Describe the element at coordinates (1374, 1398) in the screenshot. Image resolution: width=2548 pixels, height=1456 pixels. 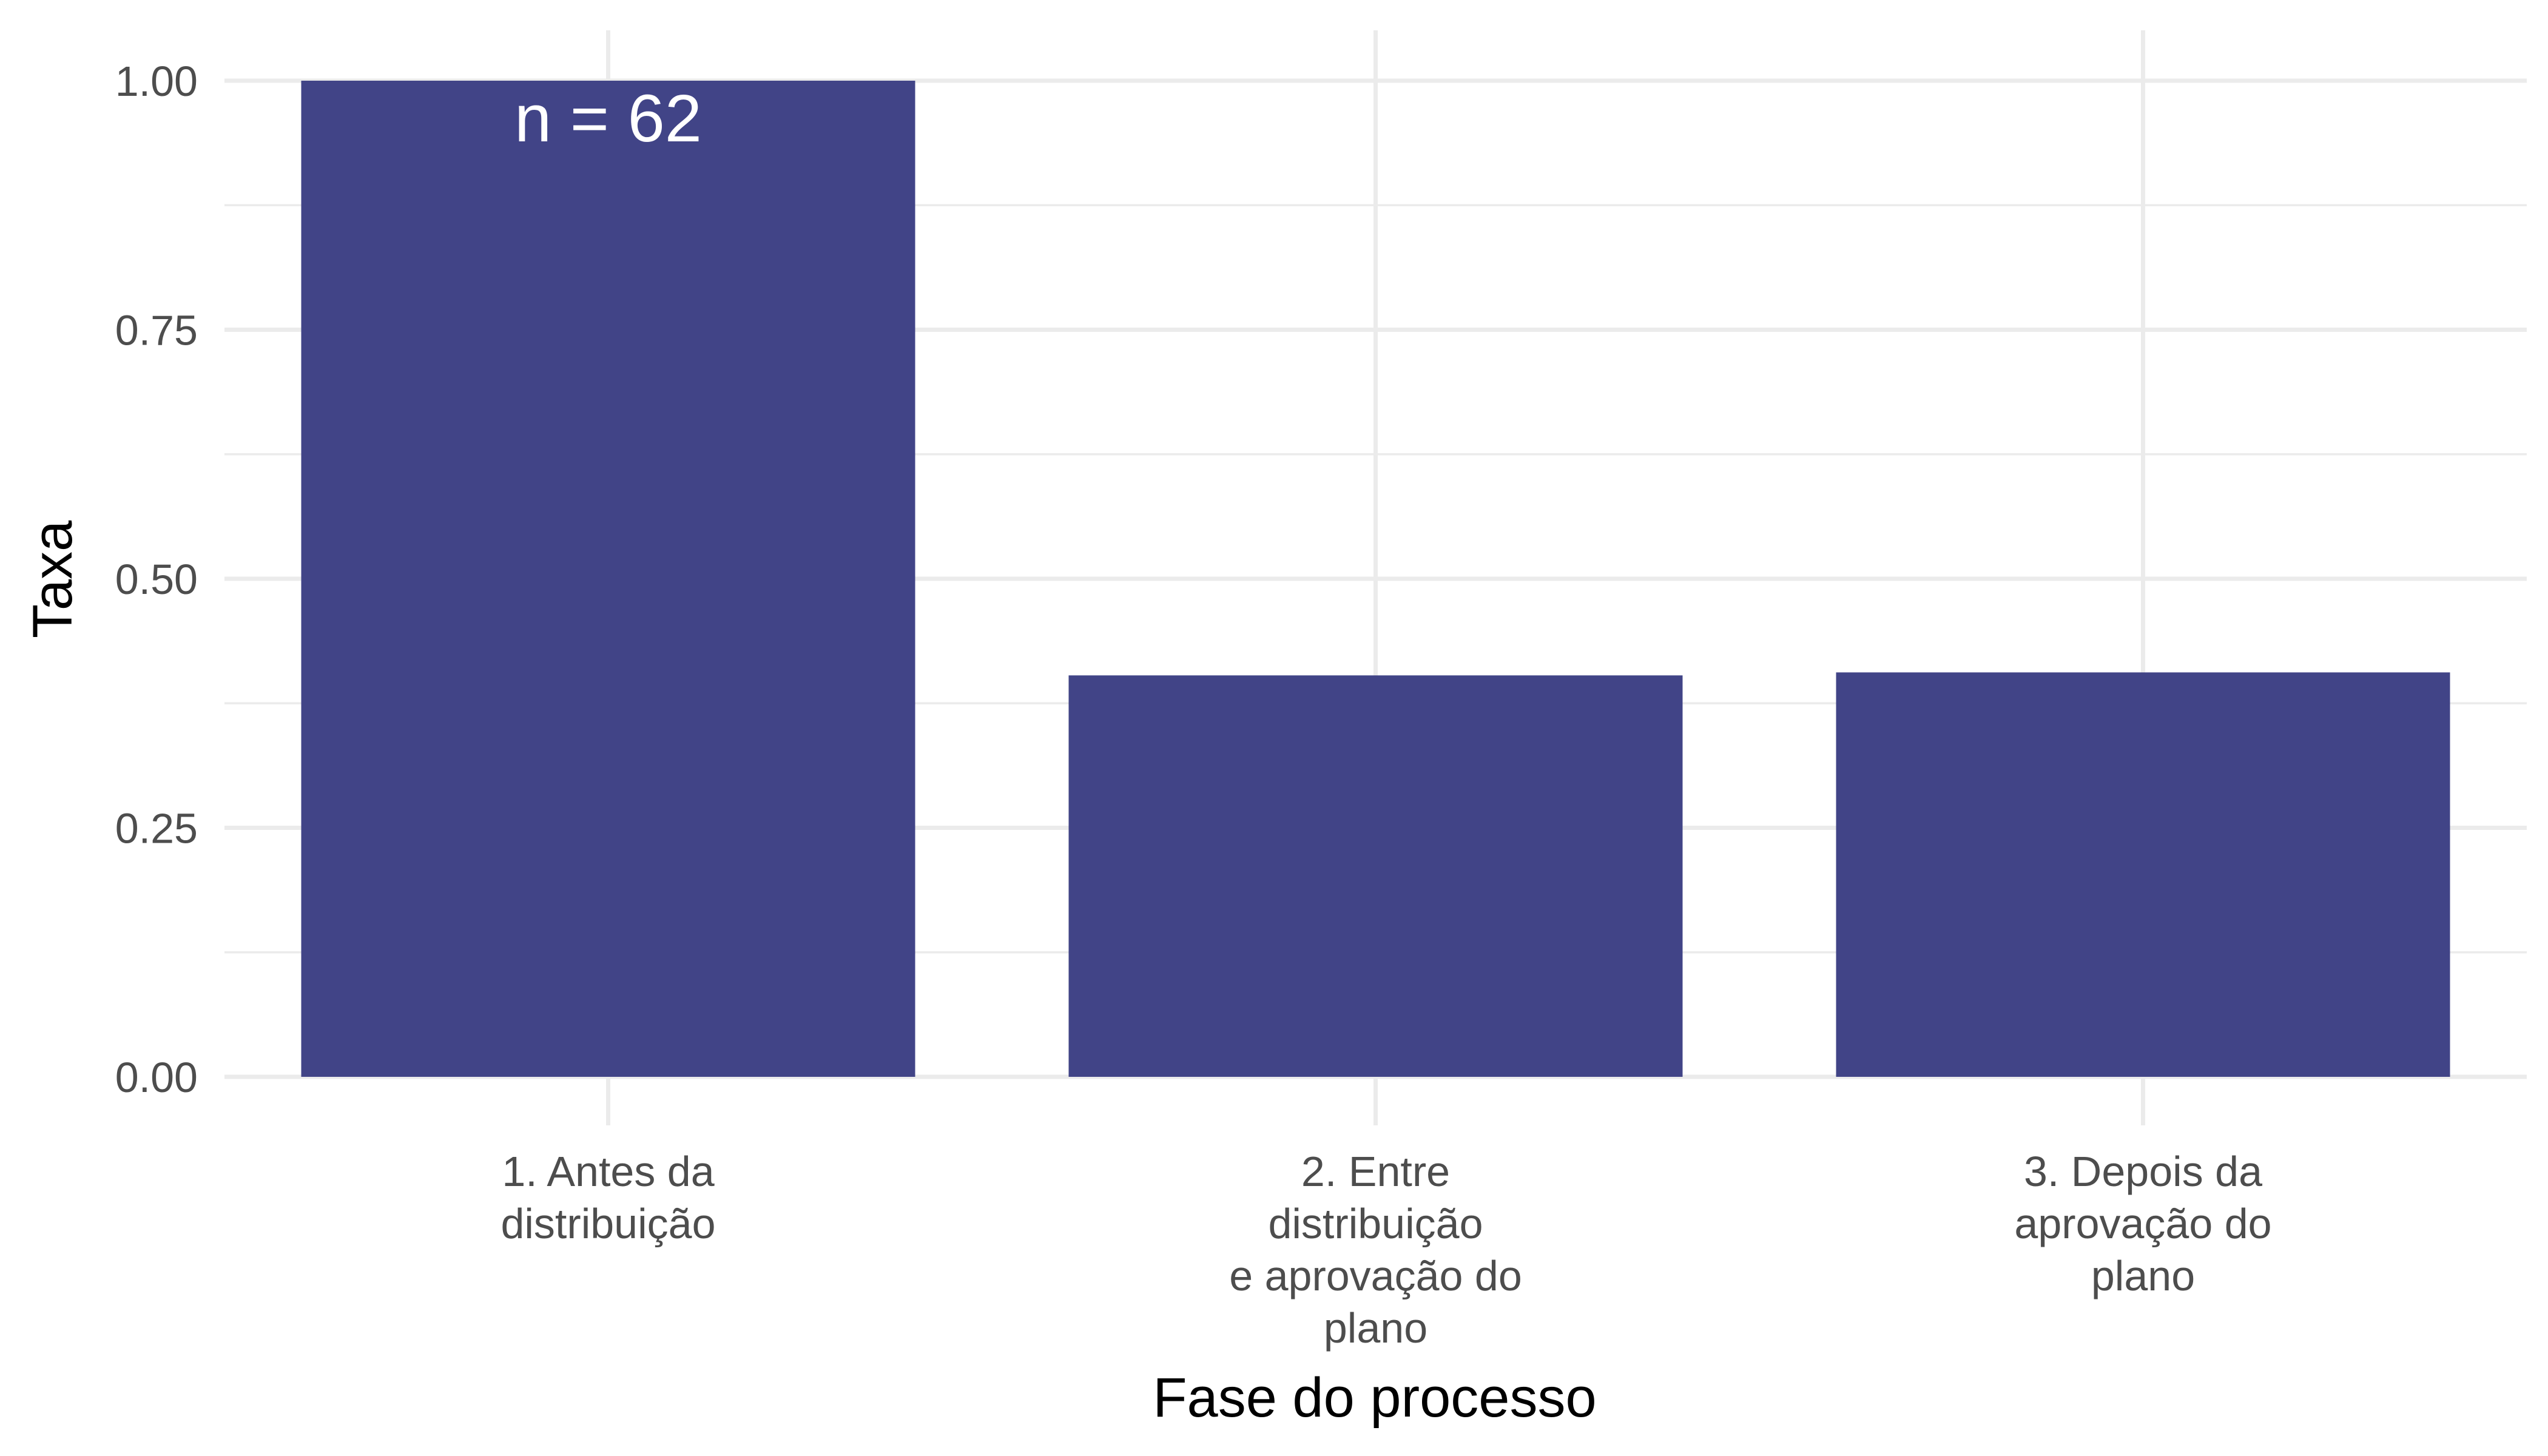
I see `x-axis-title: Fase do processo` at that location.